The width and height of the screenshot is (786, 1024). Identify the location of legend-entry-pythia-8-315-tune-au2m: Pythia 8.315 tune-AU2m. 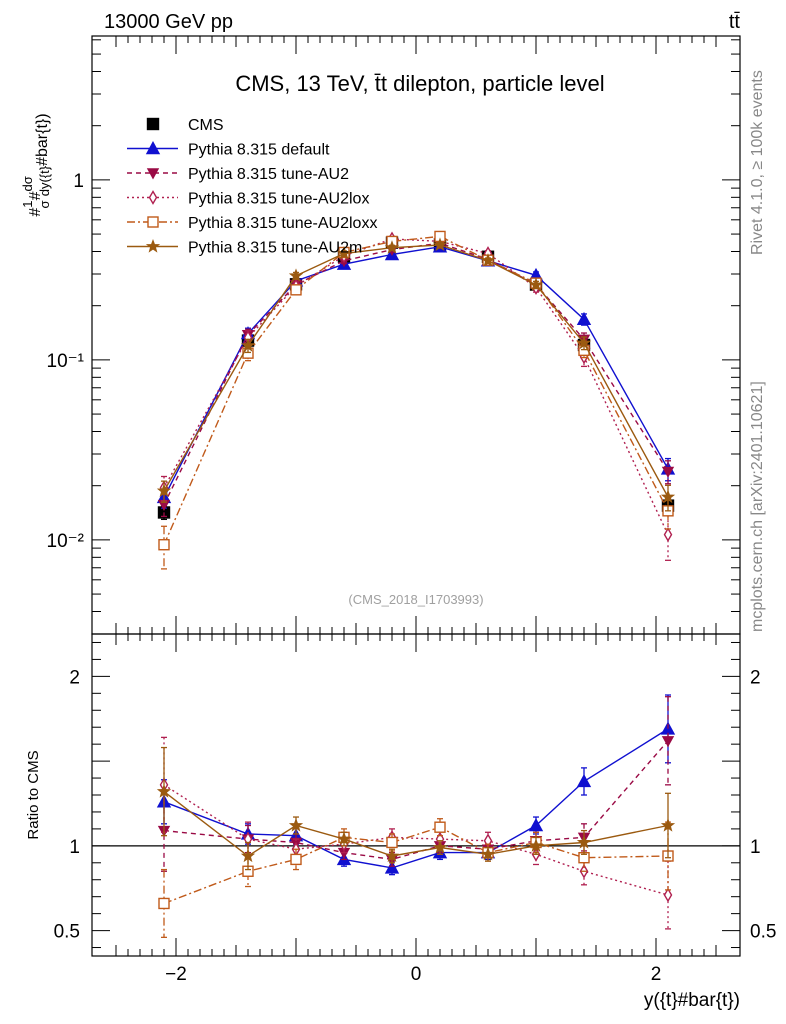
(244, 247).